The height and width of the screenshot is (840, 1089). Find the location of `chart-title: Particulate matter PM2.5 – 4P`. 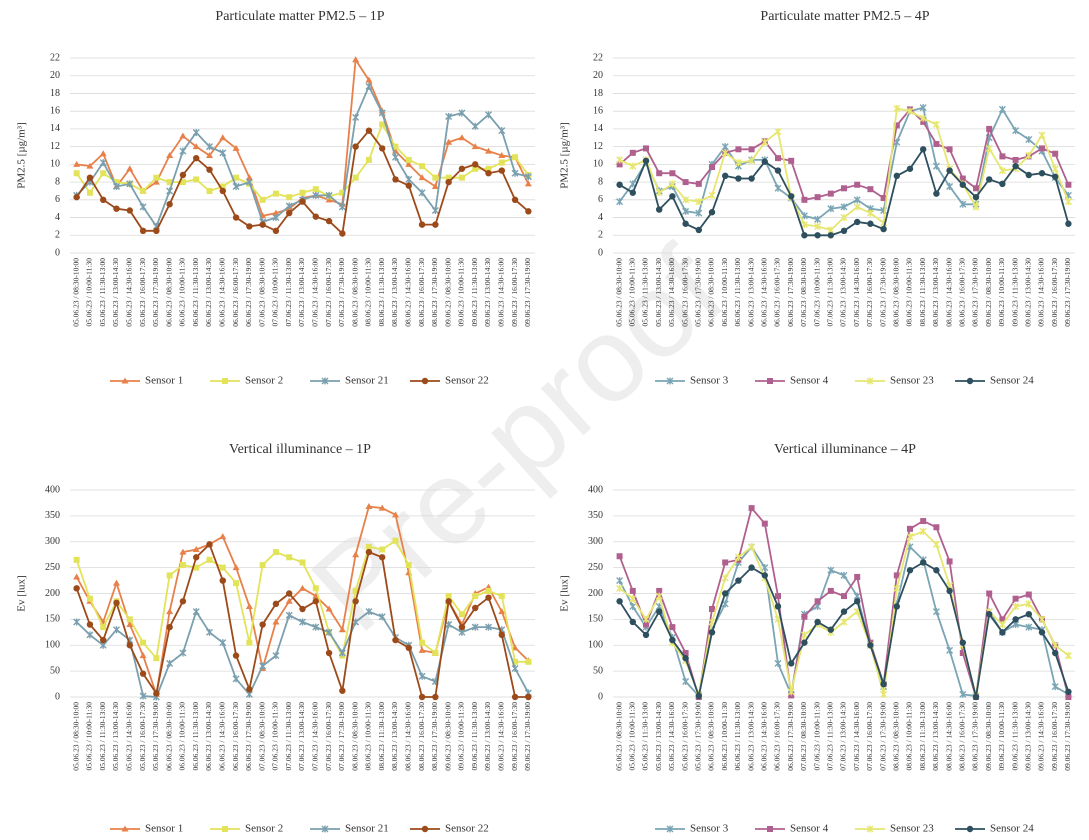

chart-title: Particulate matter PM2.5 – 4P is located at coordinates (844, 16).